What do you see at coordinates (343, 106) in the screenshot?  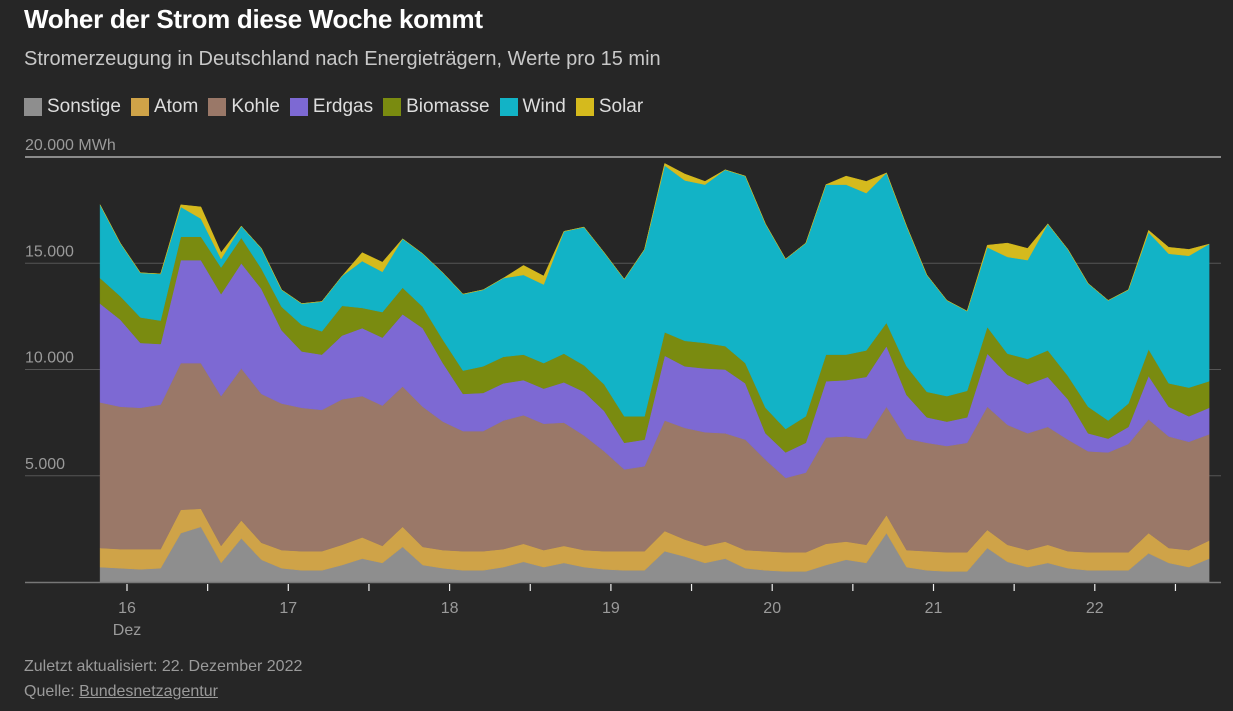 I see `legend-label: Erdgas` at bounding box center [343, 106].